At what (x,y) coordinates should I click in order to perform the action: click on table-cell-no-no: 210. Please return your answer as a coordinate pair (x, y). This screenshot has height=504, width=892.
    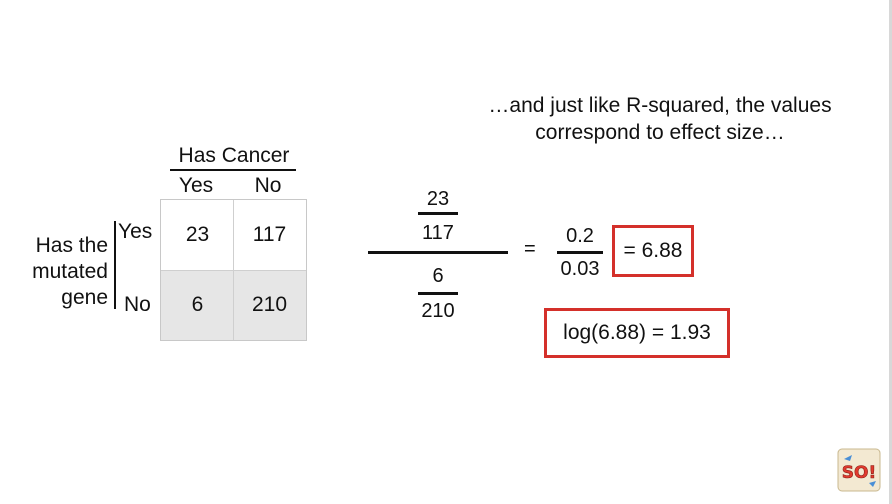
    Looking at the image, I should click on (269, 305).